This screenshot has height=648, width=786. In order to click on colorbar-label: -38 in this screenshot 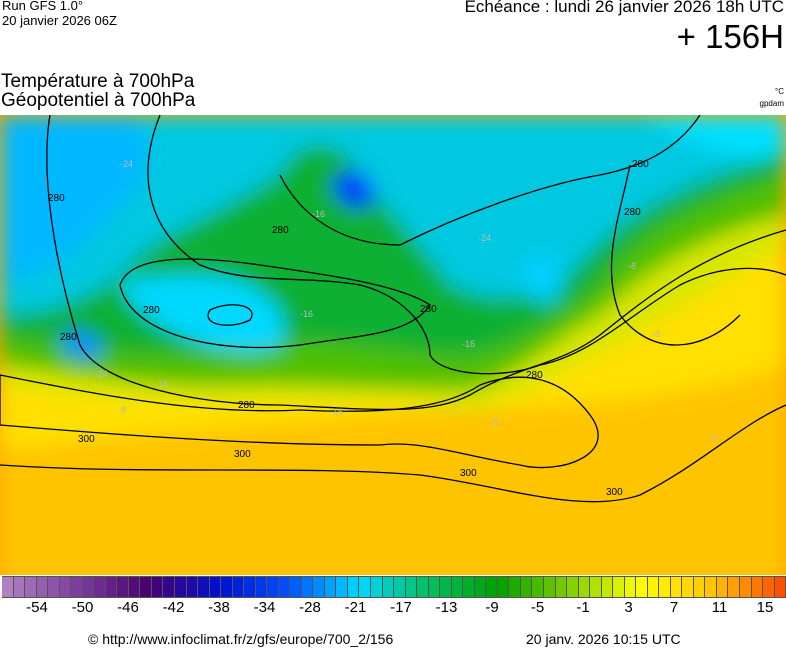, I will do `click(219, 607)`.